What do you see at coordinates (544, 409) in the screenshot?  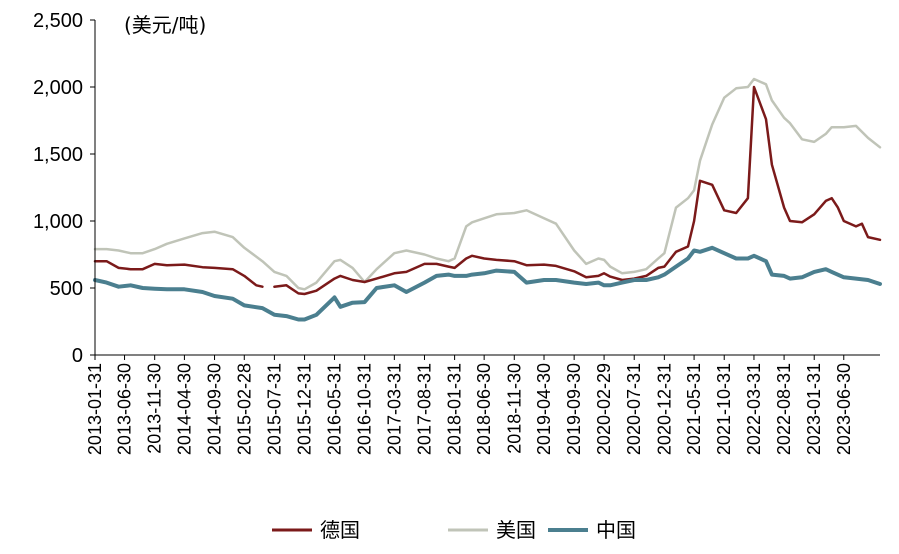 I see `x-tick-label: 2019-04-30` at bounding box center [544, 409].